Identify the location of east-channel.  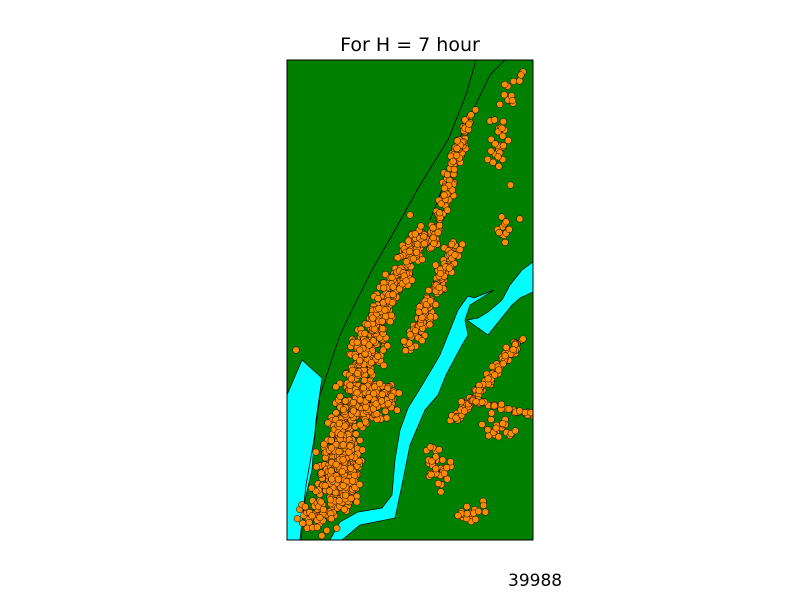
(499, 298).